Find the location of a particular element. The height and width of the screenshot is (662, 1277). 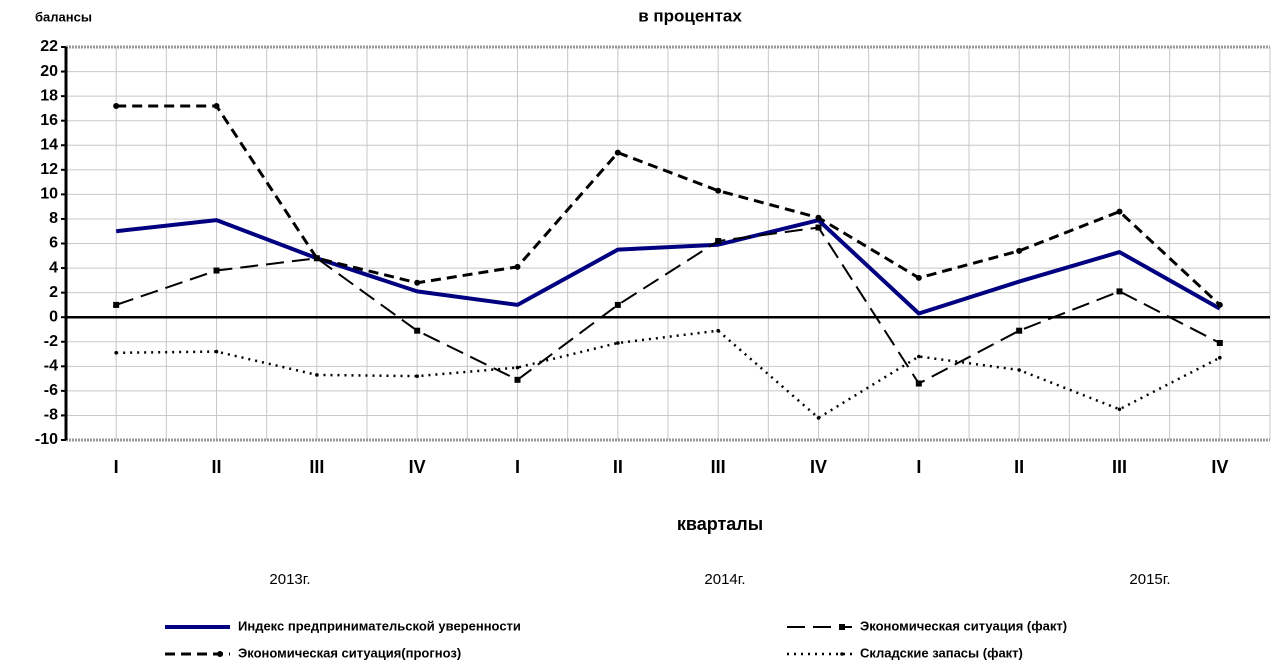

chart-title: в процентах is located at coordinates (690, 15).